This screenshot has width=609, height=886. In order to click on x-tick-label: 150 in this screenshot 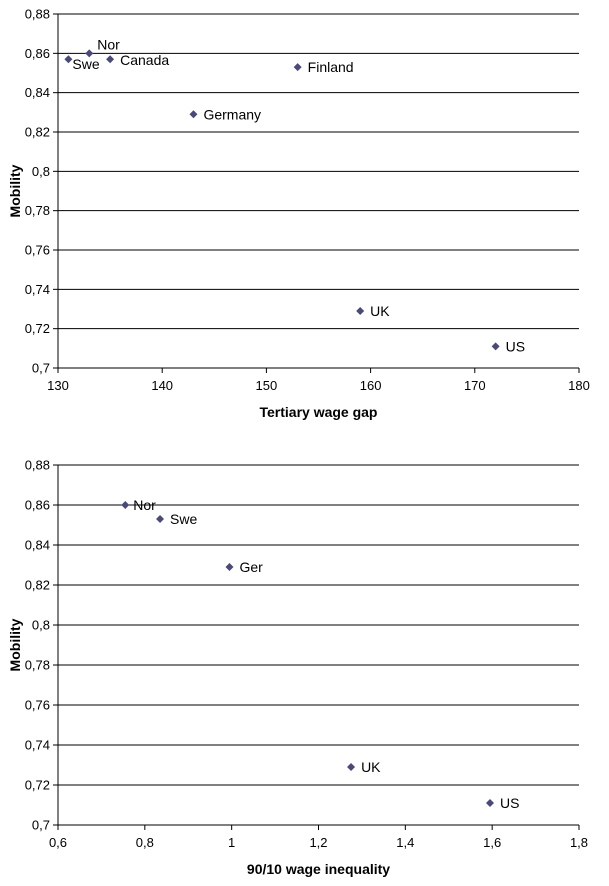, I will do `click(267, 385)`.